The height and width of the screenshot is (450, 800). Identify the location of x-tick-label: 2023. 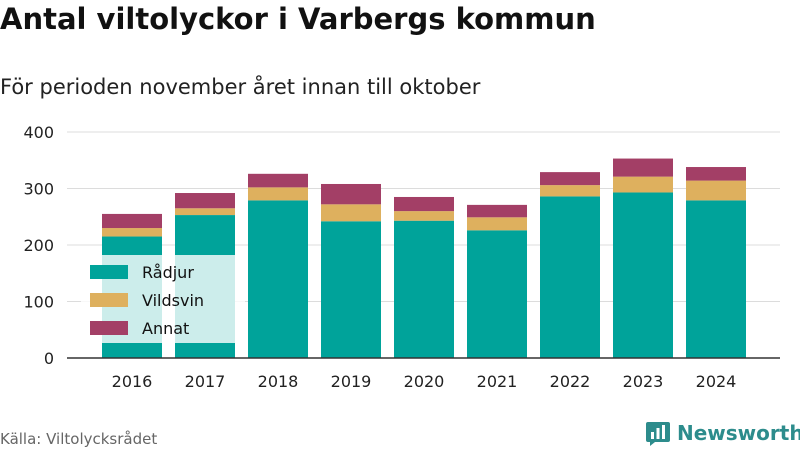
(643, 381).